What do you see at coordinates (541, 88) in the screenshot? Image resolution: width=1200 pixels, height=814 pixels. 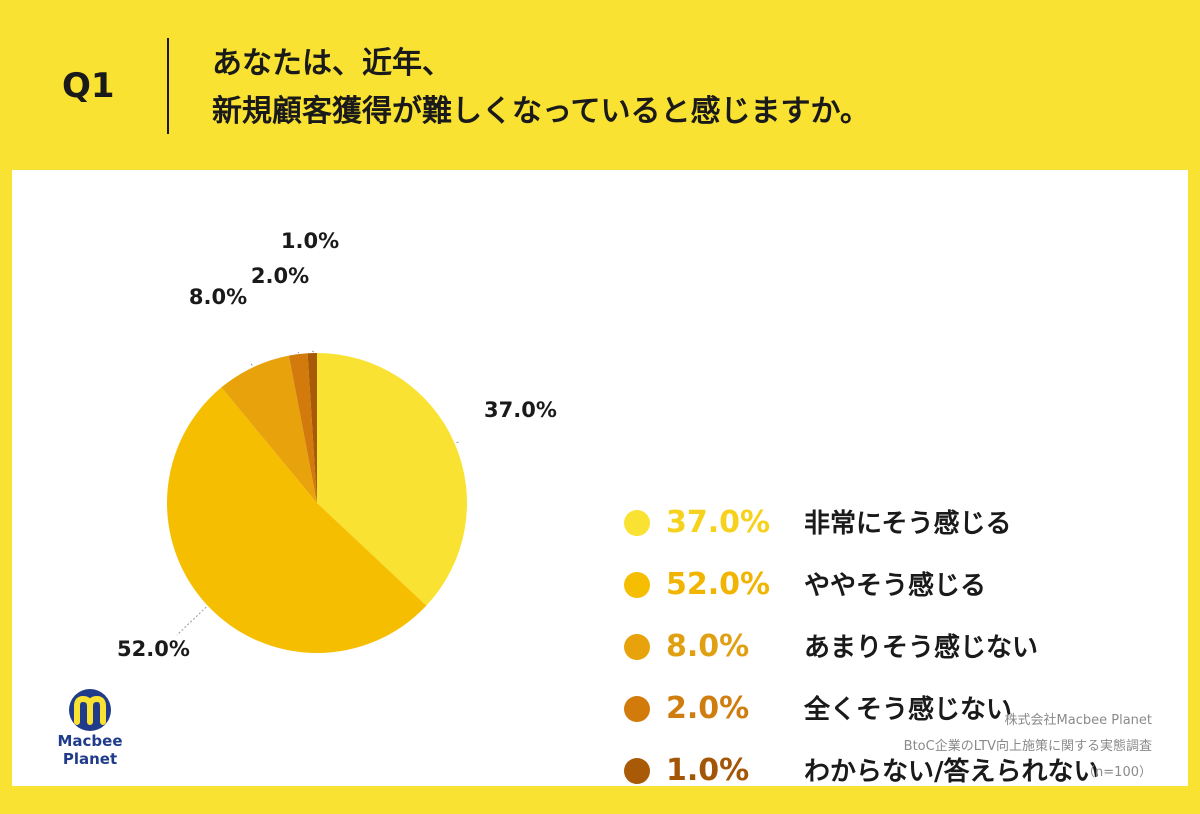 I see `question-title: あなたは、近年、 新規顧客獲得が難しくなっていると感じますか。` at bounding box center [541, 88].